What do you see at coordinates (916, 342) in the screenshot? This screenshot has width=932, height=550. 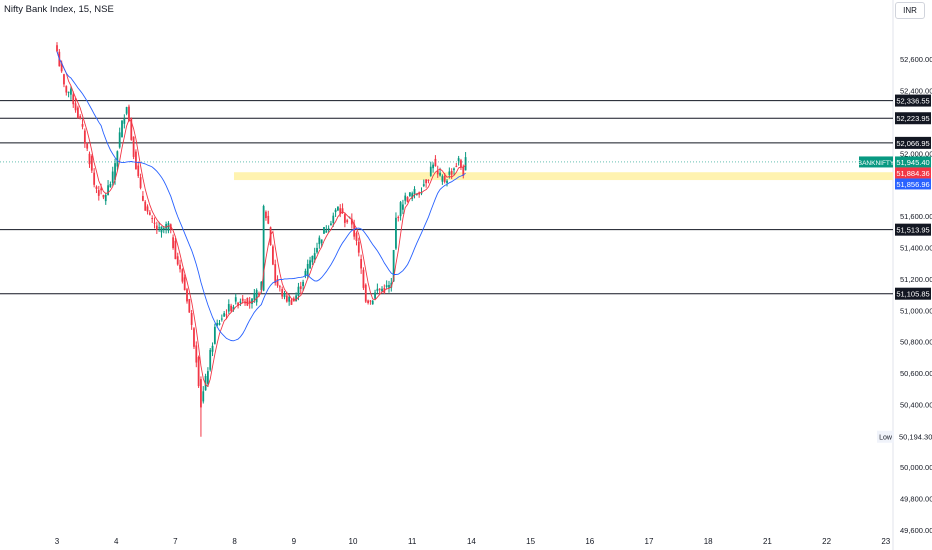 I see `price-tick-label: 50,800.00` at bounding box center [916, 342].